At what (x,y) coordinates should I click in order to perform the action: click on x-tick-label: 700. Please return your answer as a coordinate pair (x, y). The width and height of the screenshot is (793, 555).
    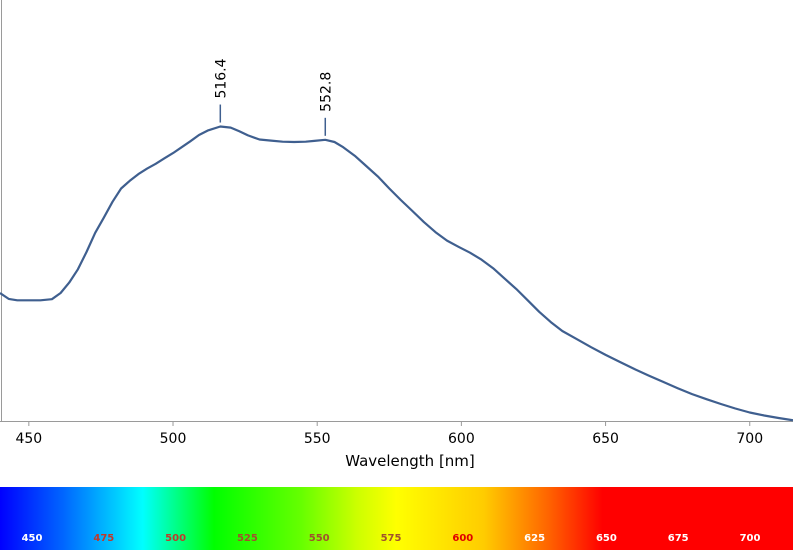
    Looking at the image, I should click on (749, 439).